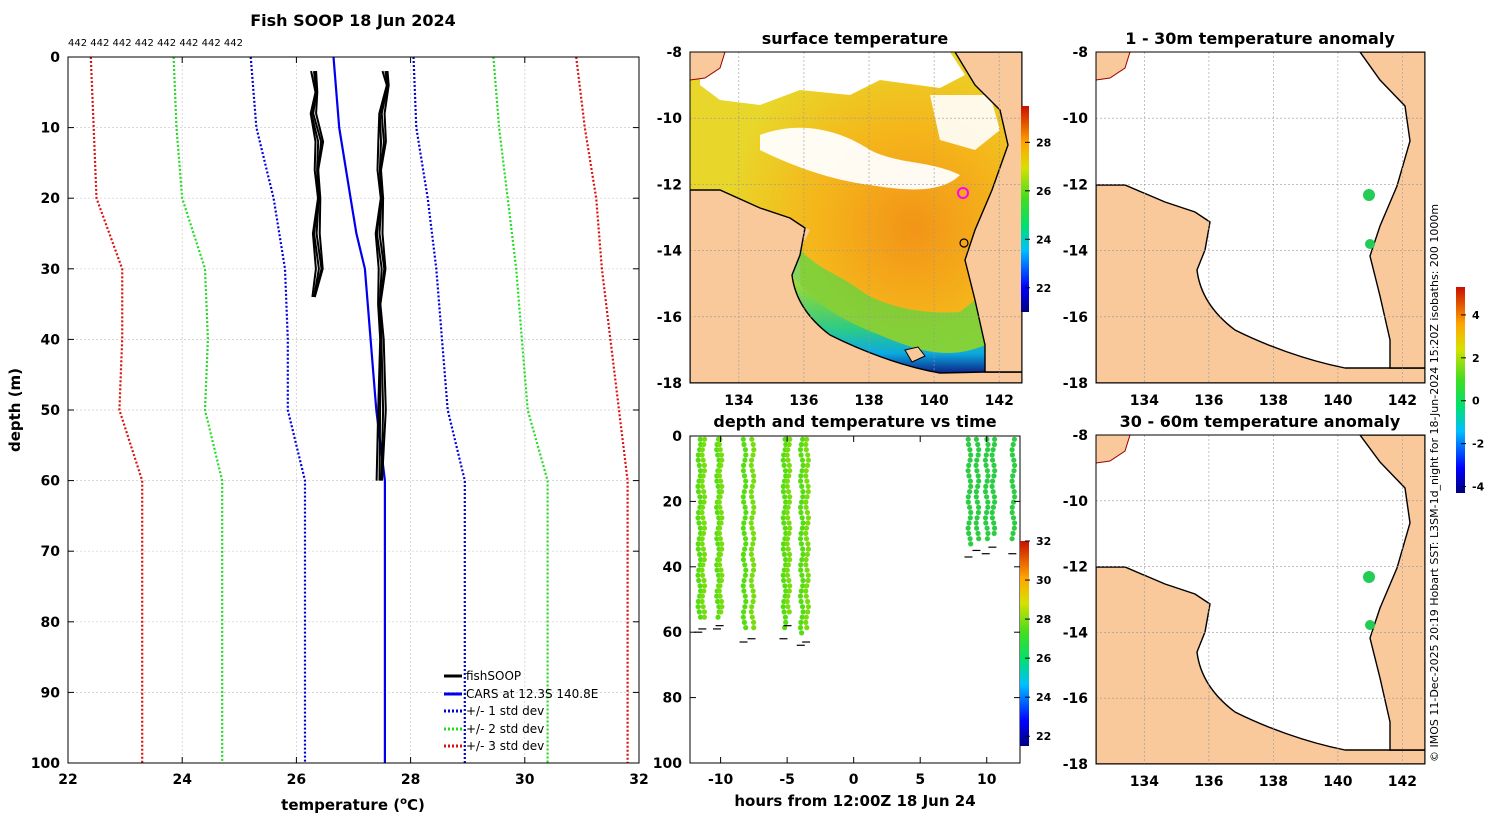 This screenshot has width=1500, height=824. Describe the element at coordinates (493, 676) in the screenshot. I see `legend-label-fishsoop: fishSOOP` at that location.